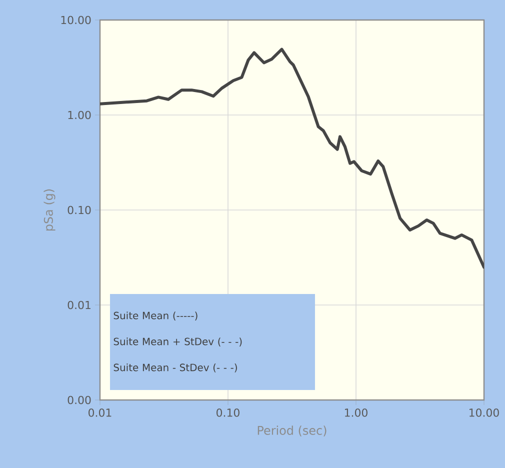  Describe the element at coordinates (50, 210) in the screenshot. I see `y-axis-title: pSa (g)` at that location.